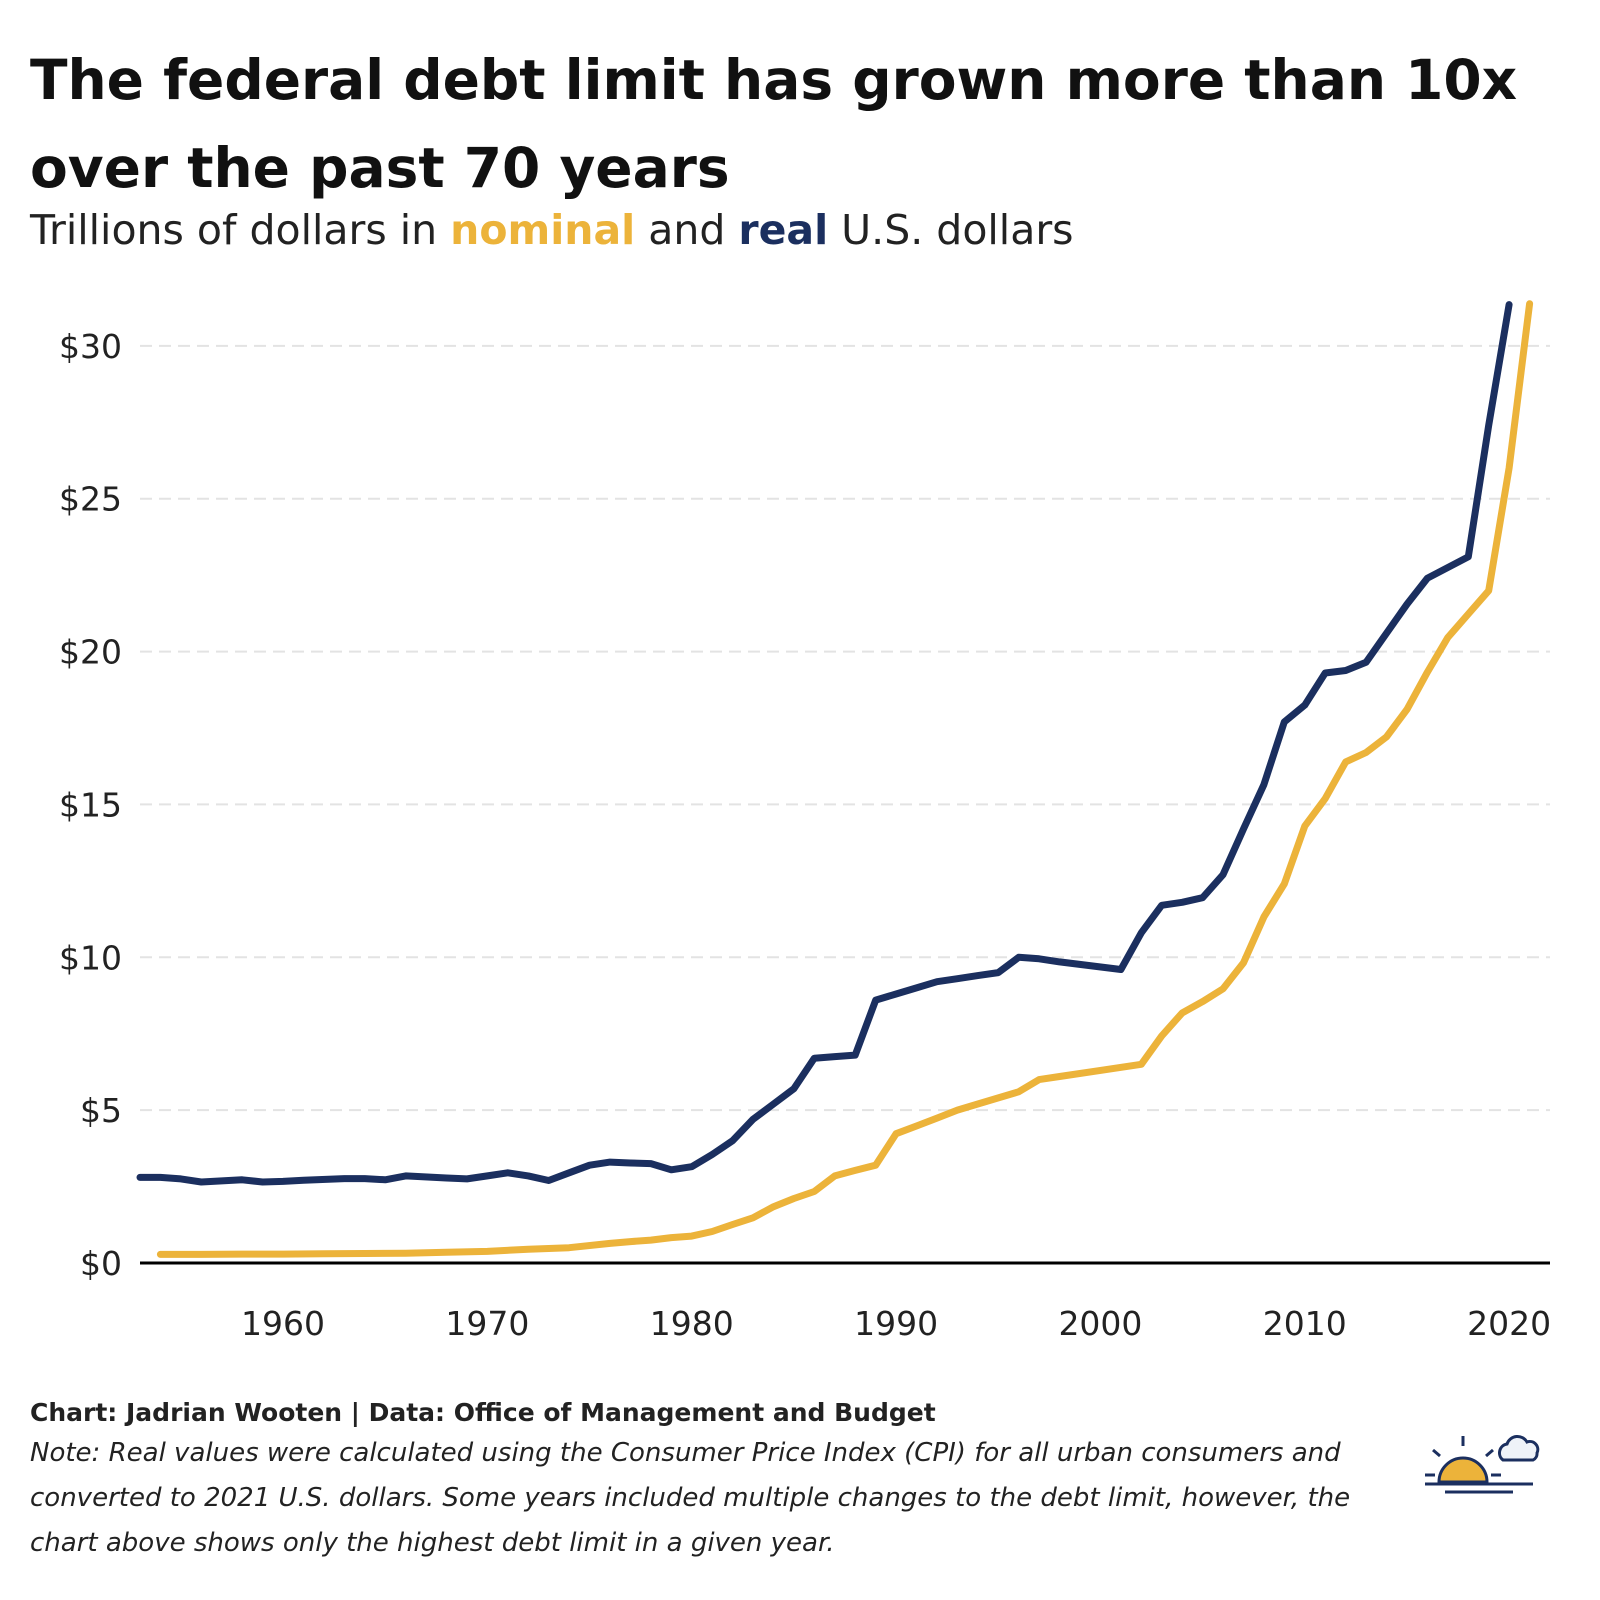  I want to click on x-axis-ticks: 1960 1970 1980 1990 2000 2010 2020, so click(896, 1323).